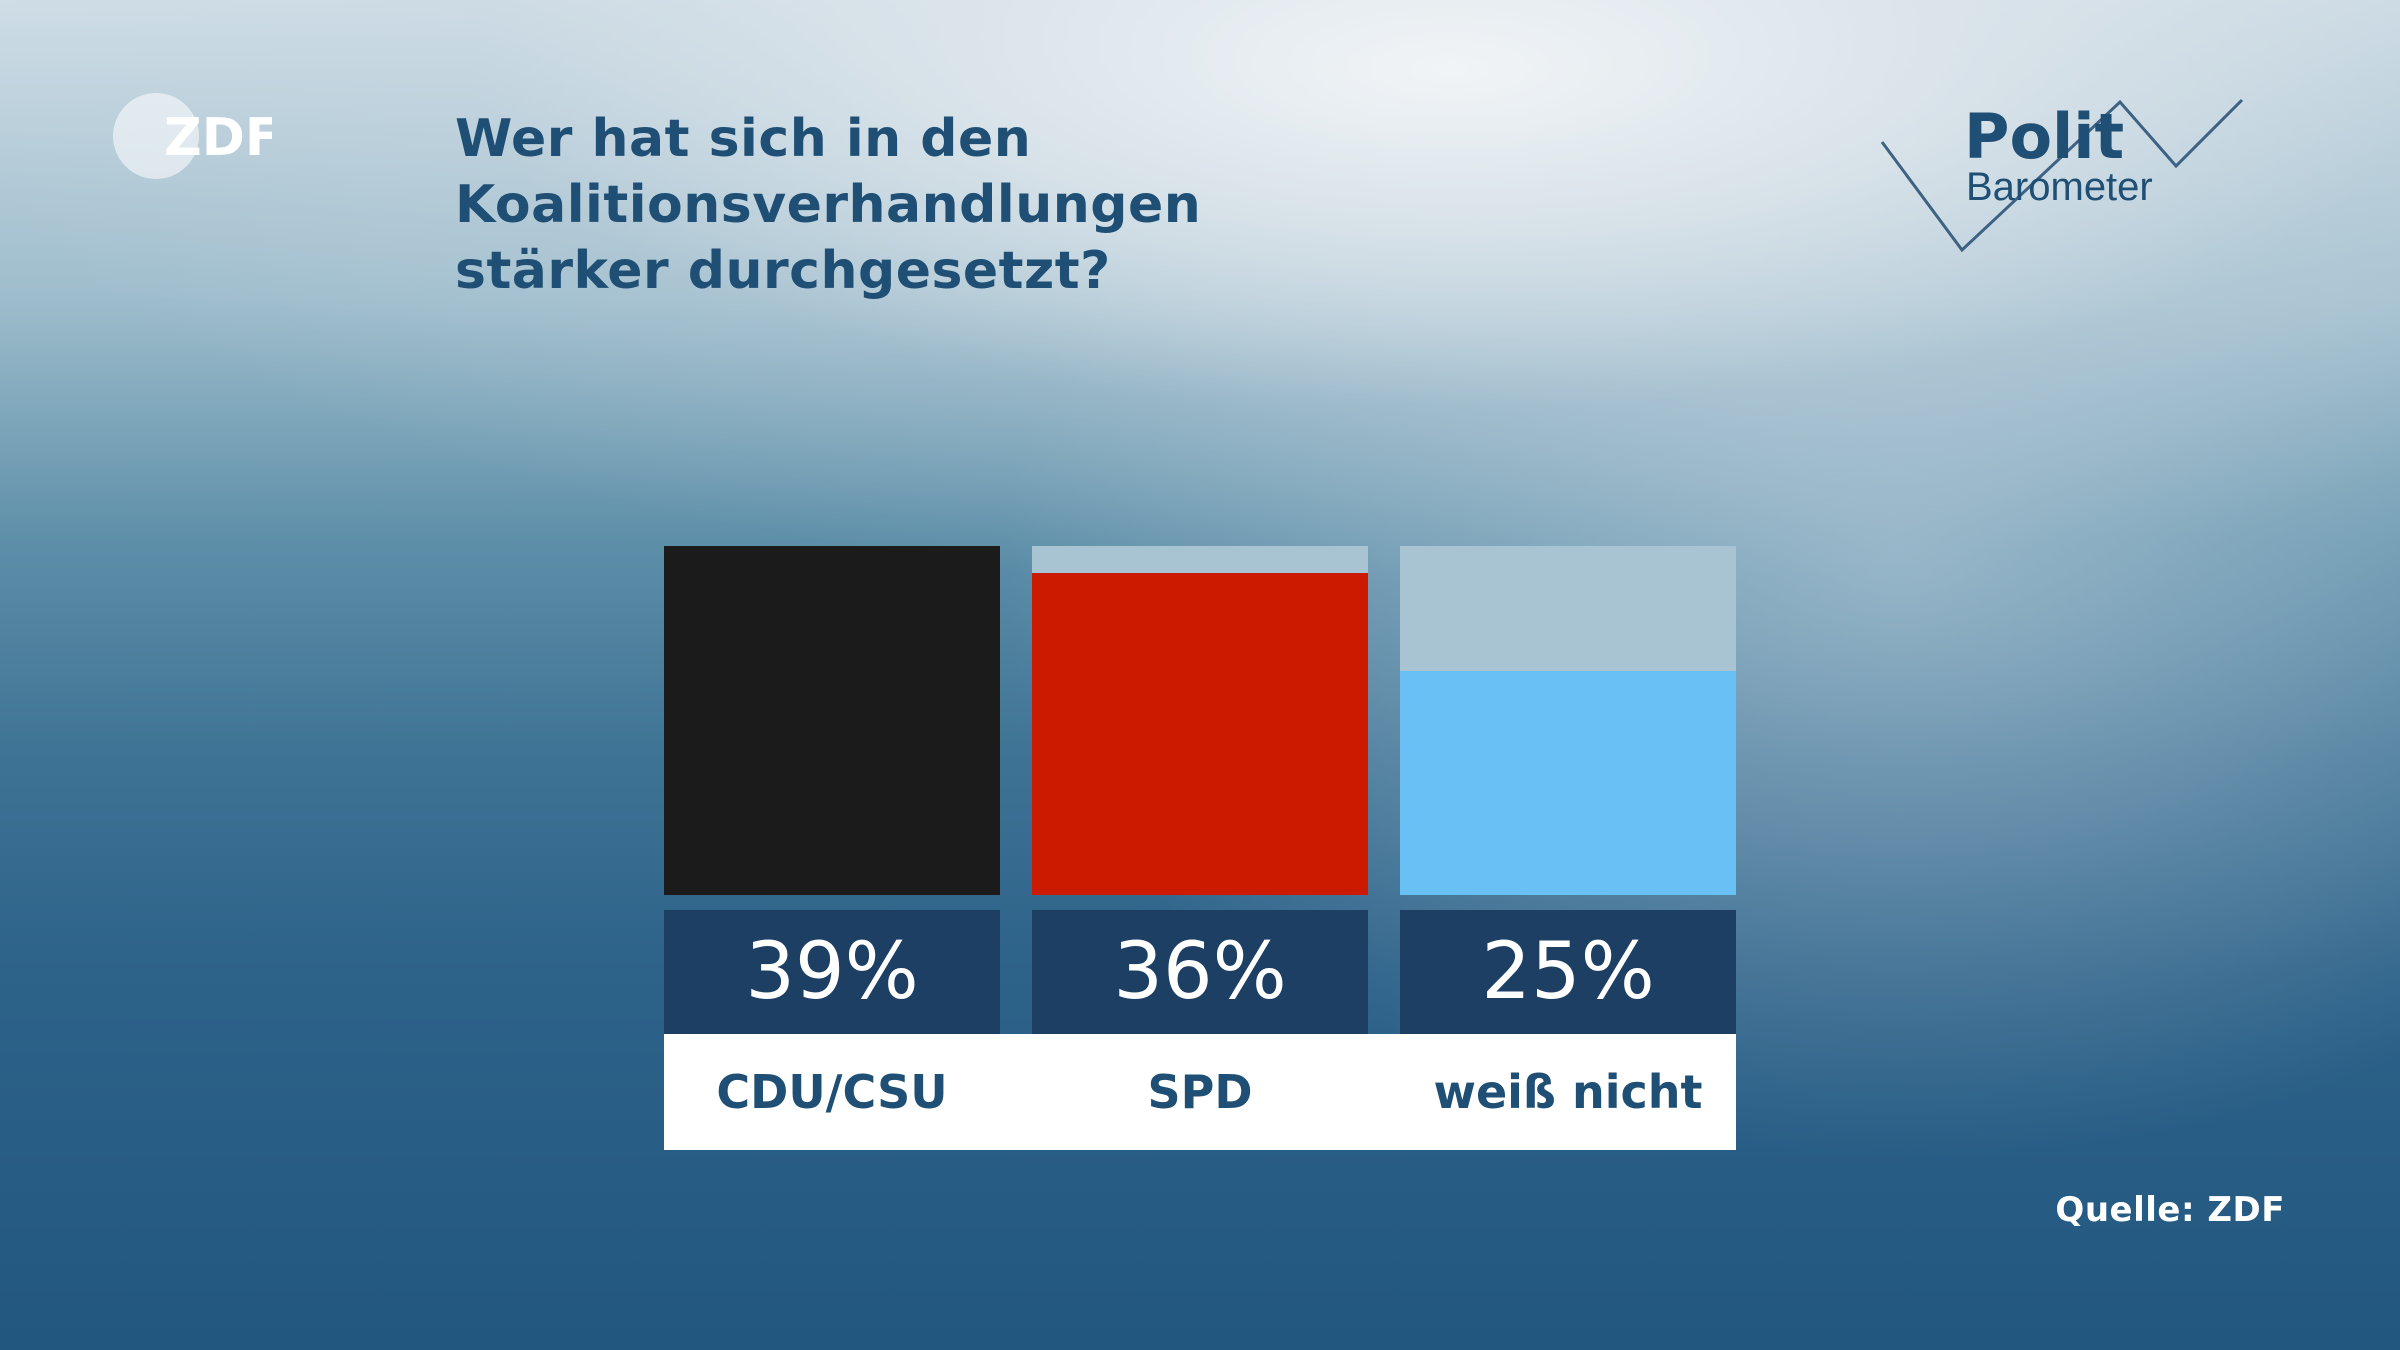 The image size is (2400, 1350). Describe the element at coordinates (1200, 734) in the screenshot. I see `bar-spd` at that location.